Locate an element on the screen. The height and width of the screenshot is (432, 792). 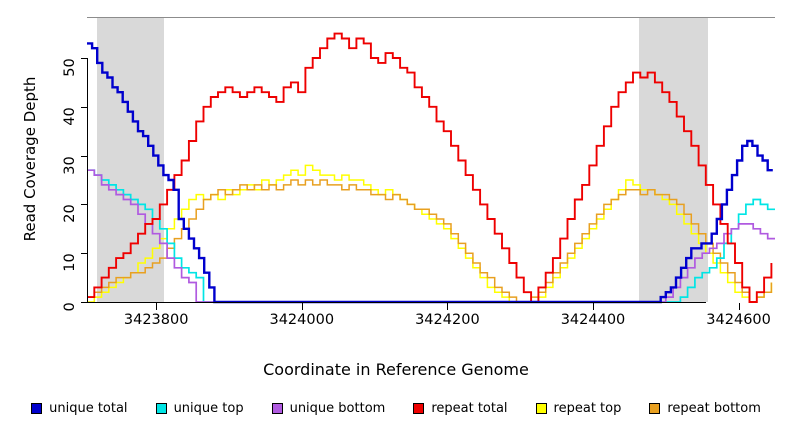
legend-item-repeat-total: repeat total is located at coordinates (460, 408).